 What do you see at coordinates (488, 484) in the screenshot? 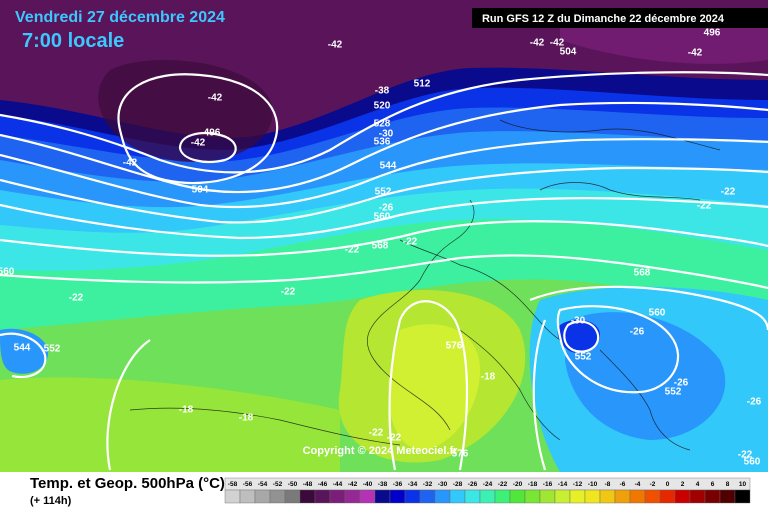
I see `legend-value: -24` at bounding box center [488, 484].